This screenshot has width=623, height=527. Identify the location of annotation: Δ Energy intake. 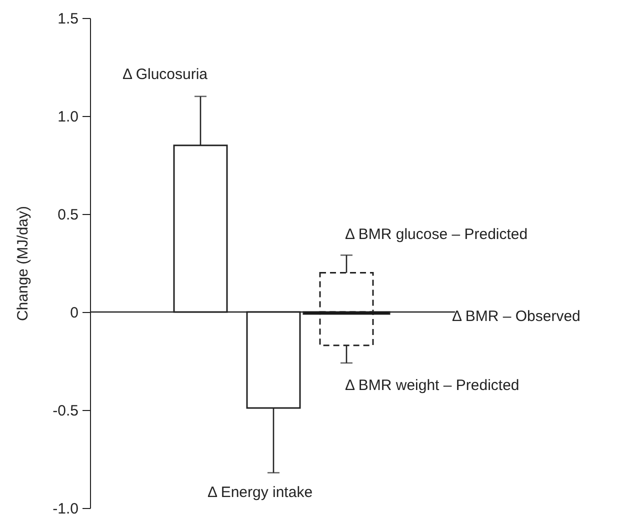
(260, 492).